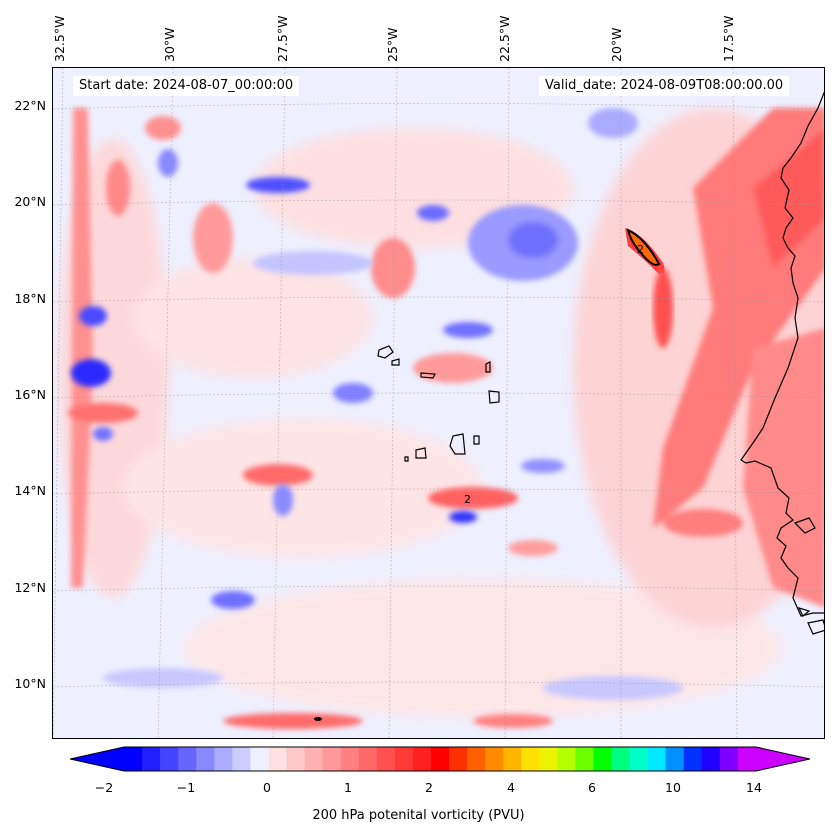 The image size is (837, 836). What do you see at coordinates (467, 499) in the screenshot?
I see `contour-label-2-south: 2` at bounding box center [467, 499].